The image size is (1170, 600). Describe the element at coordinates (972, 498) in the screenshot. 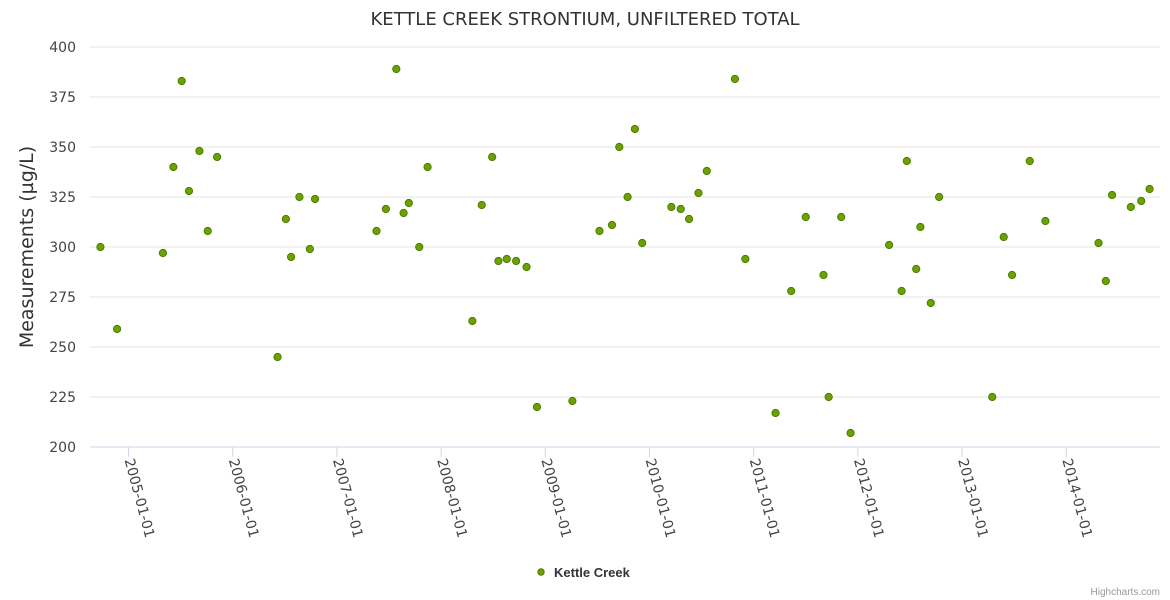

I see `x-tick-label: 2013-01-01` at that location.